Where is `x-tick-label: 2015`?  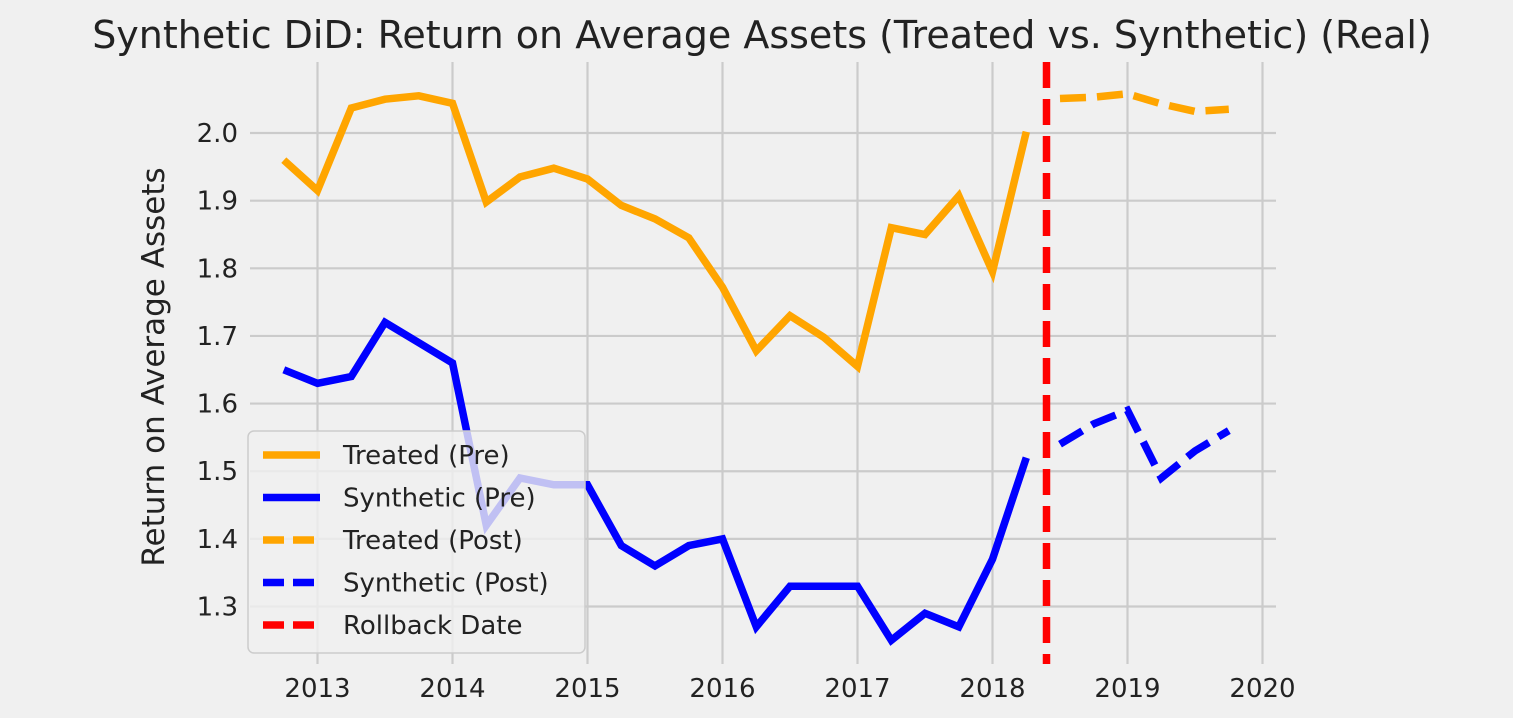 x-tick-label: 2015 is located at coordinates (587, 689).